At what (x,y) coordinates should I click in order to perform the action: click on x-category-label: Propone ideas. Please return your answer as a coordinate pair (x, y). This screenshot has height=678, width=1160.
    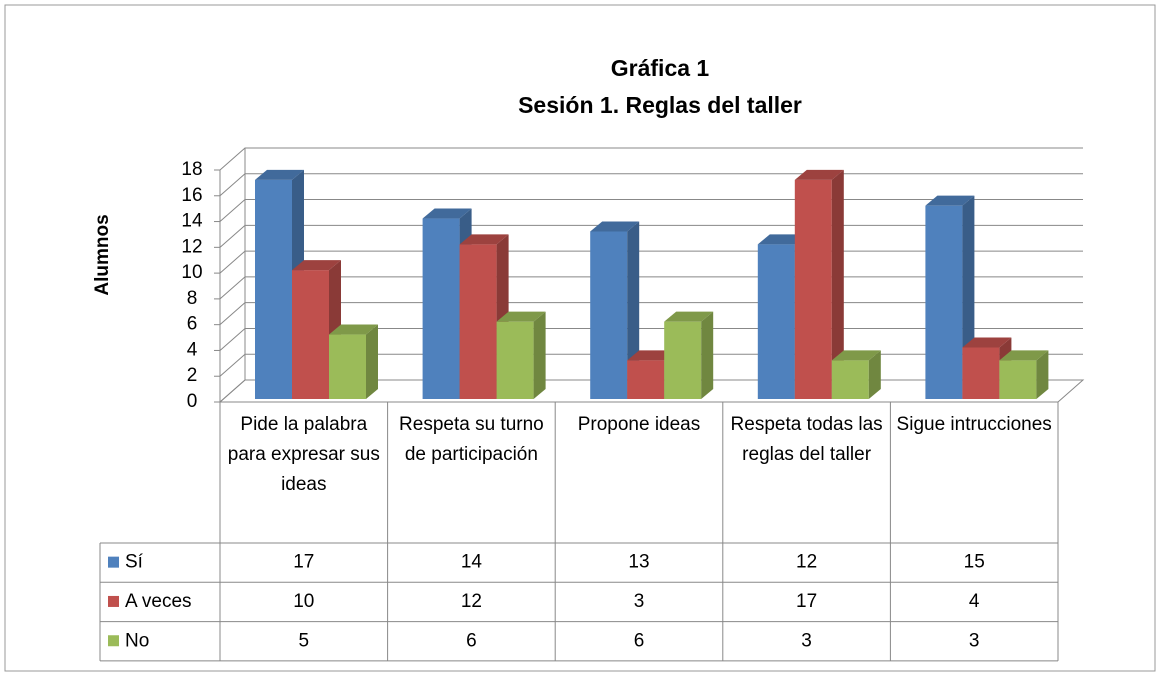
    Looking at the image, I should click on (639, 424).